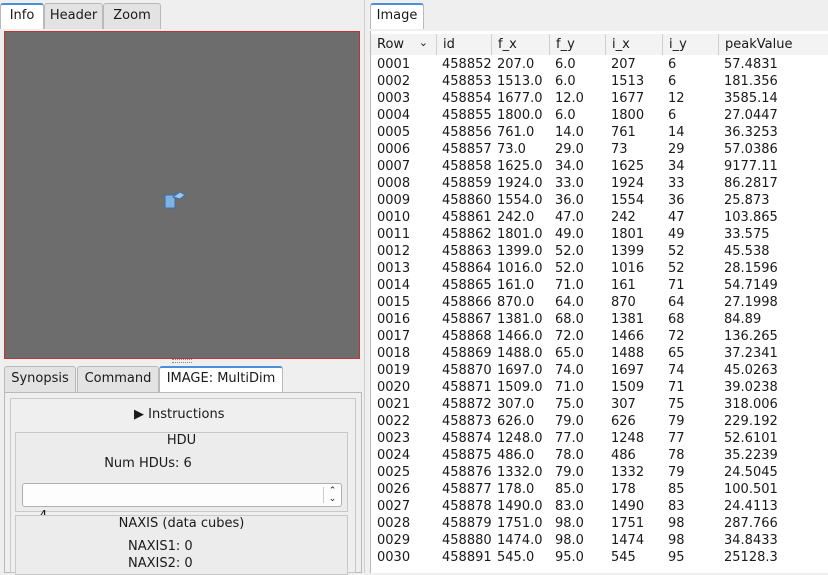 This screenshot has width=828, height=575. I want to click on table-cell: 0025, so click(394, 472).